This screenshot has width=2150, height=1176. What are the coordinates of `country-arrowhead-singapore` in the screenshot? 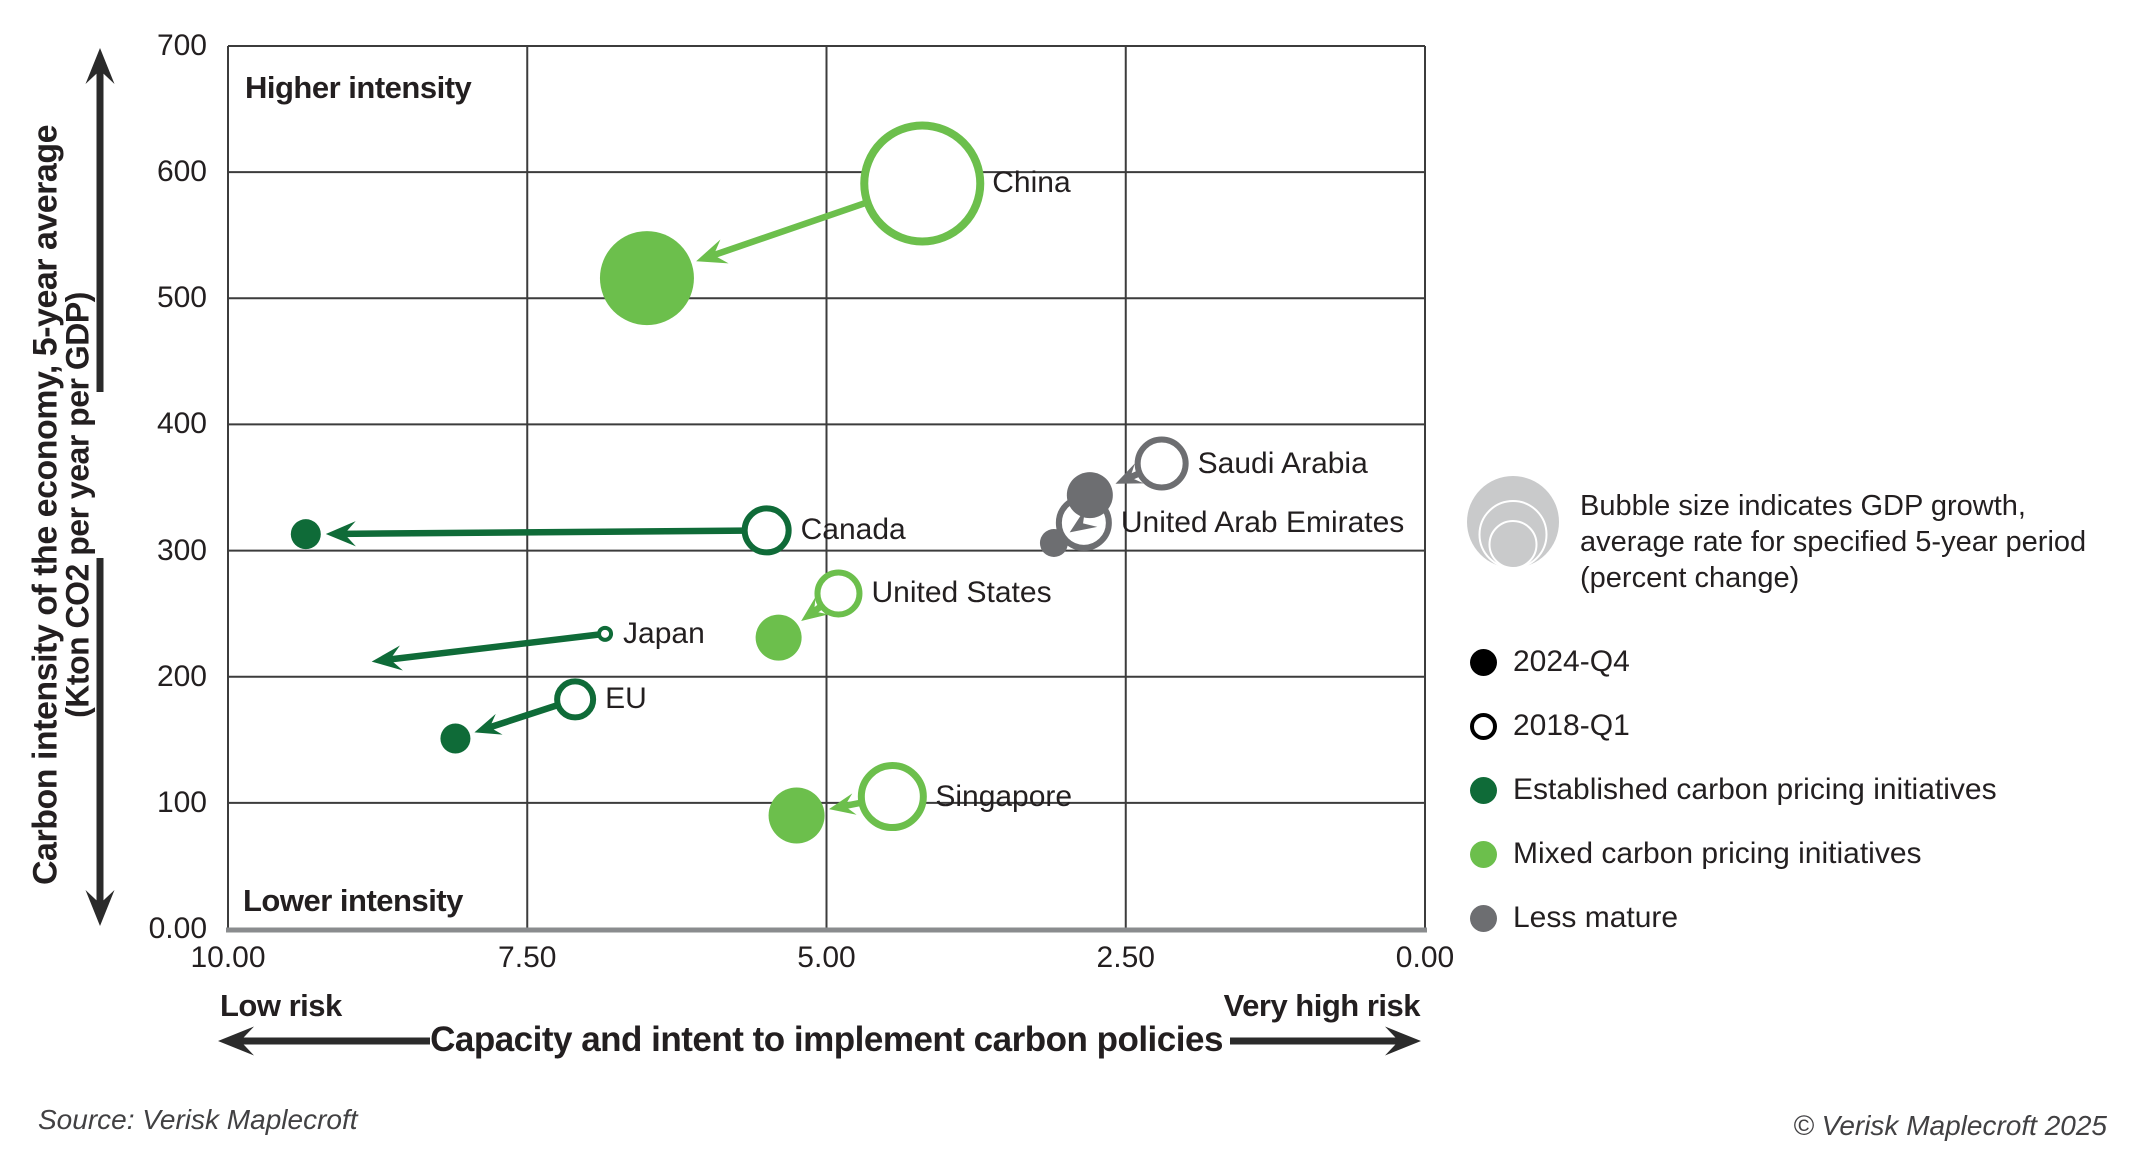 It's located at (842, 804).